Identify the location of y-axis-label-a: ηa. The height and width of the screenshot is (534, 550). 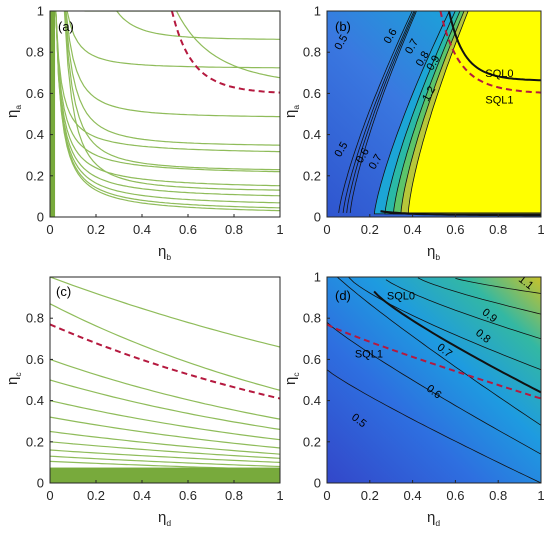
(13, 111).